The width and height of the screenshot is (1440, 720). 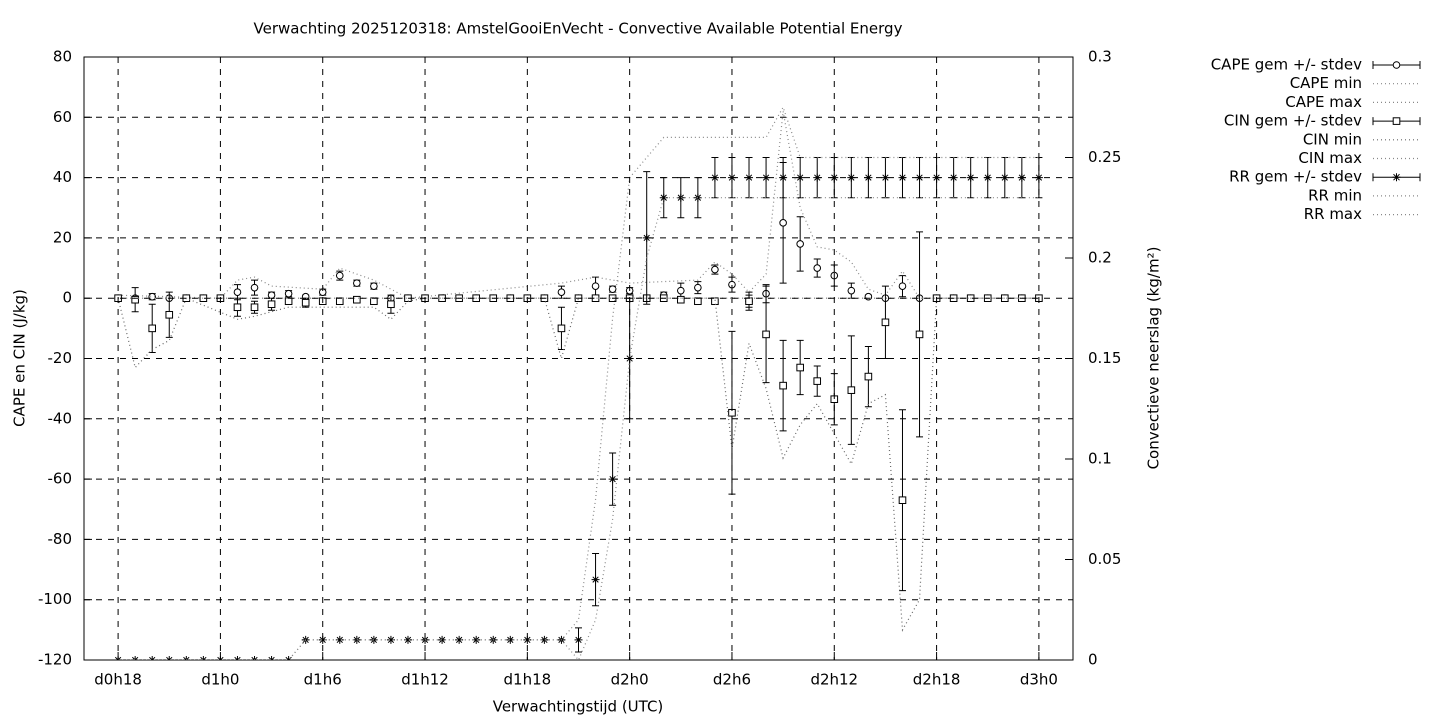 What do you see at coordinates (528, 680) in the screenshot?
I see `x-tick-label: d1h18` at bounding box center [528, 680].